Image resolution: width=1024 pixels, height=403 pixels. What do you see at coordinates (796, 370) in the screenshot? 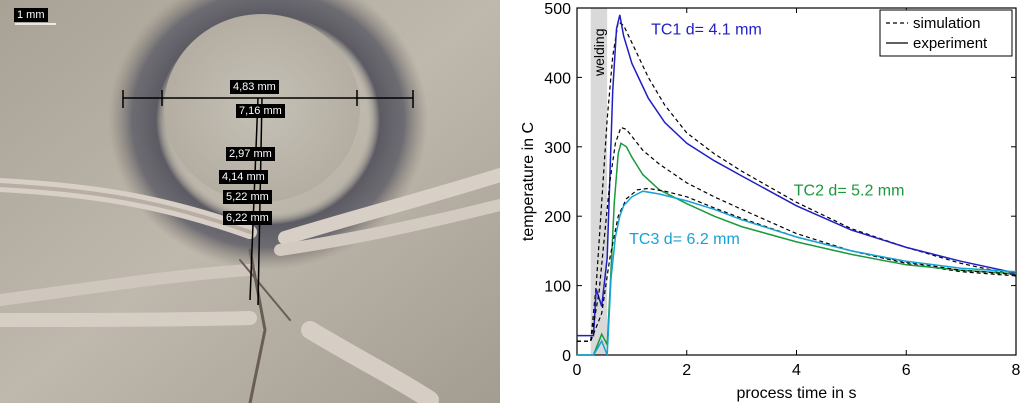
I see `x-tick-label: 4` at bounding box center [796, 370].